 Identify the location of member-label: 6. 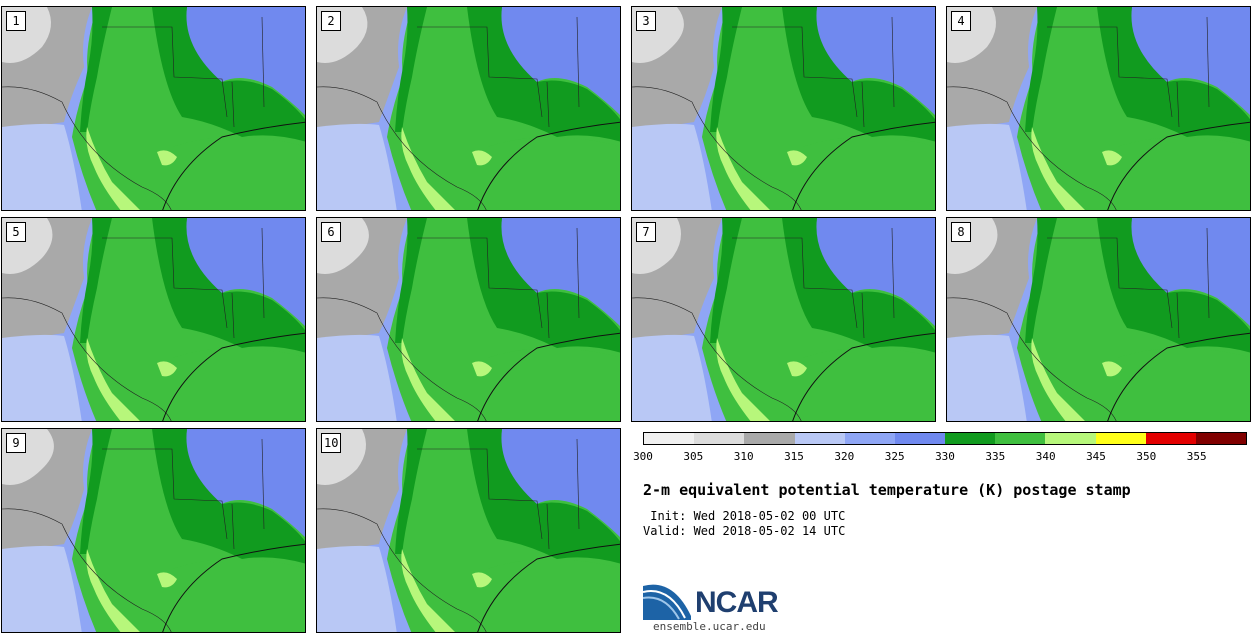
(331, 232).